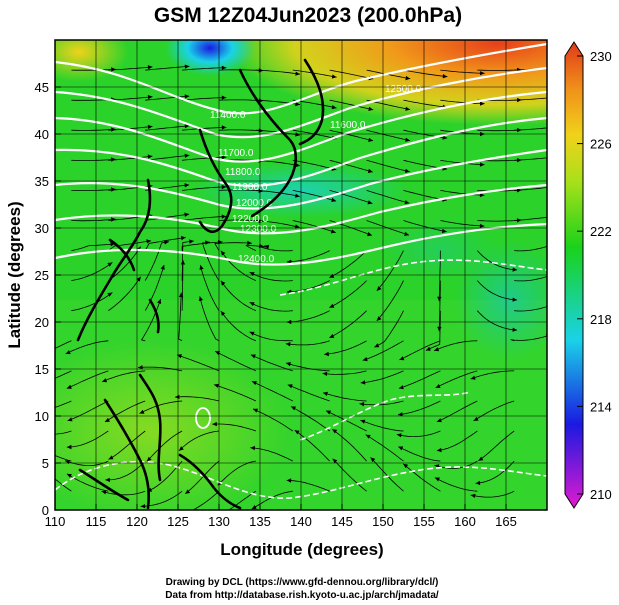  I want to click on contour-label: 12000.0, so click(254, 203).